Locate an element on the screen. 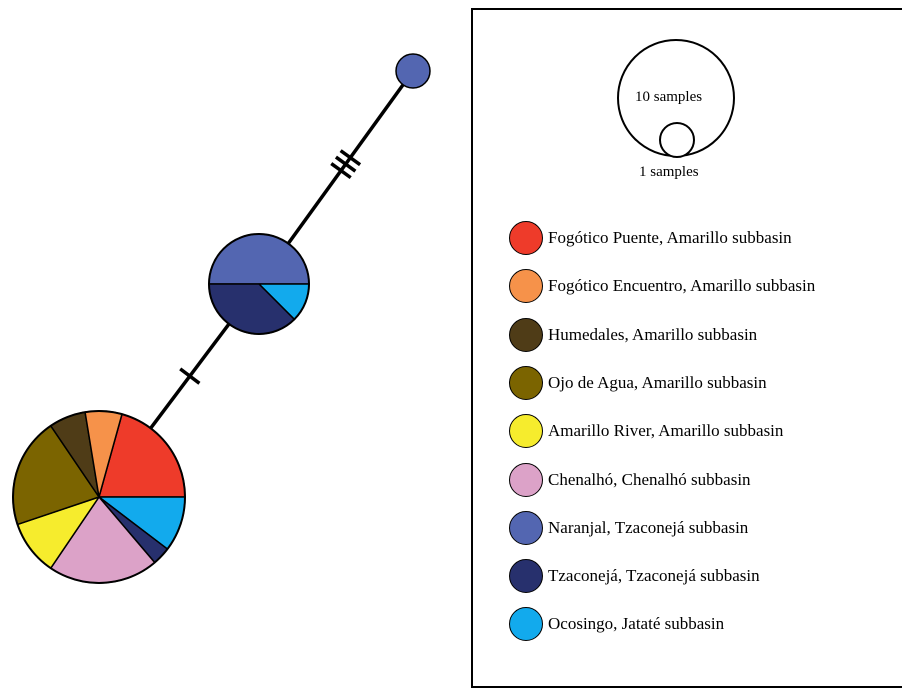 Image resolution: width=902 pixels, height=688 pixels. sample-size-key is located at coordinates (676, 98).